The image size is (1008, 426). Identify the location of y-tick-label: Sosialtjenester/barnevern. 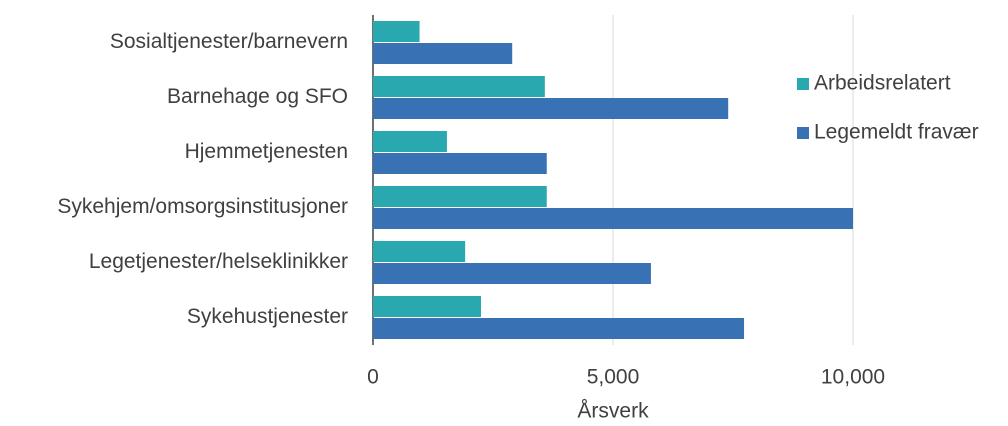
(229, 41).